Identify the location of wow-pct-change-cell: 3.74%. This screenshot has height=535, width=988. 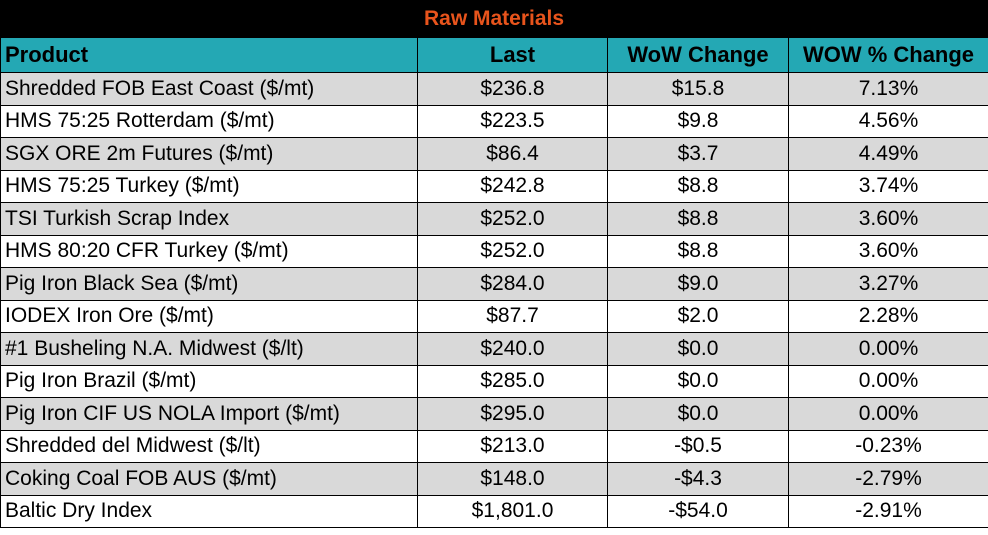
(888, 186).